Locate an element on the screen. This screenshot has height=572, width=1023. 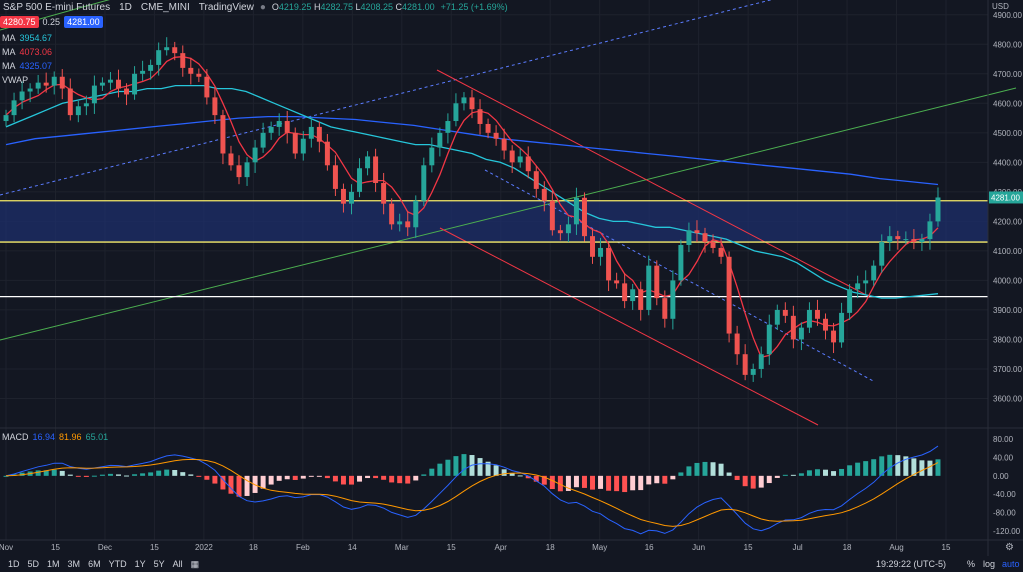
macd-legend: MACD 16.94 81.96 65.01 is located at coordinates (55, 437).